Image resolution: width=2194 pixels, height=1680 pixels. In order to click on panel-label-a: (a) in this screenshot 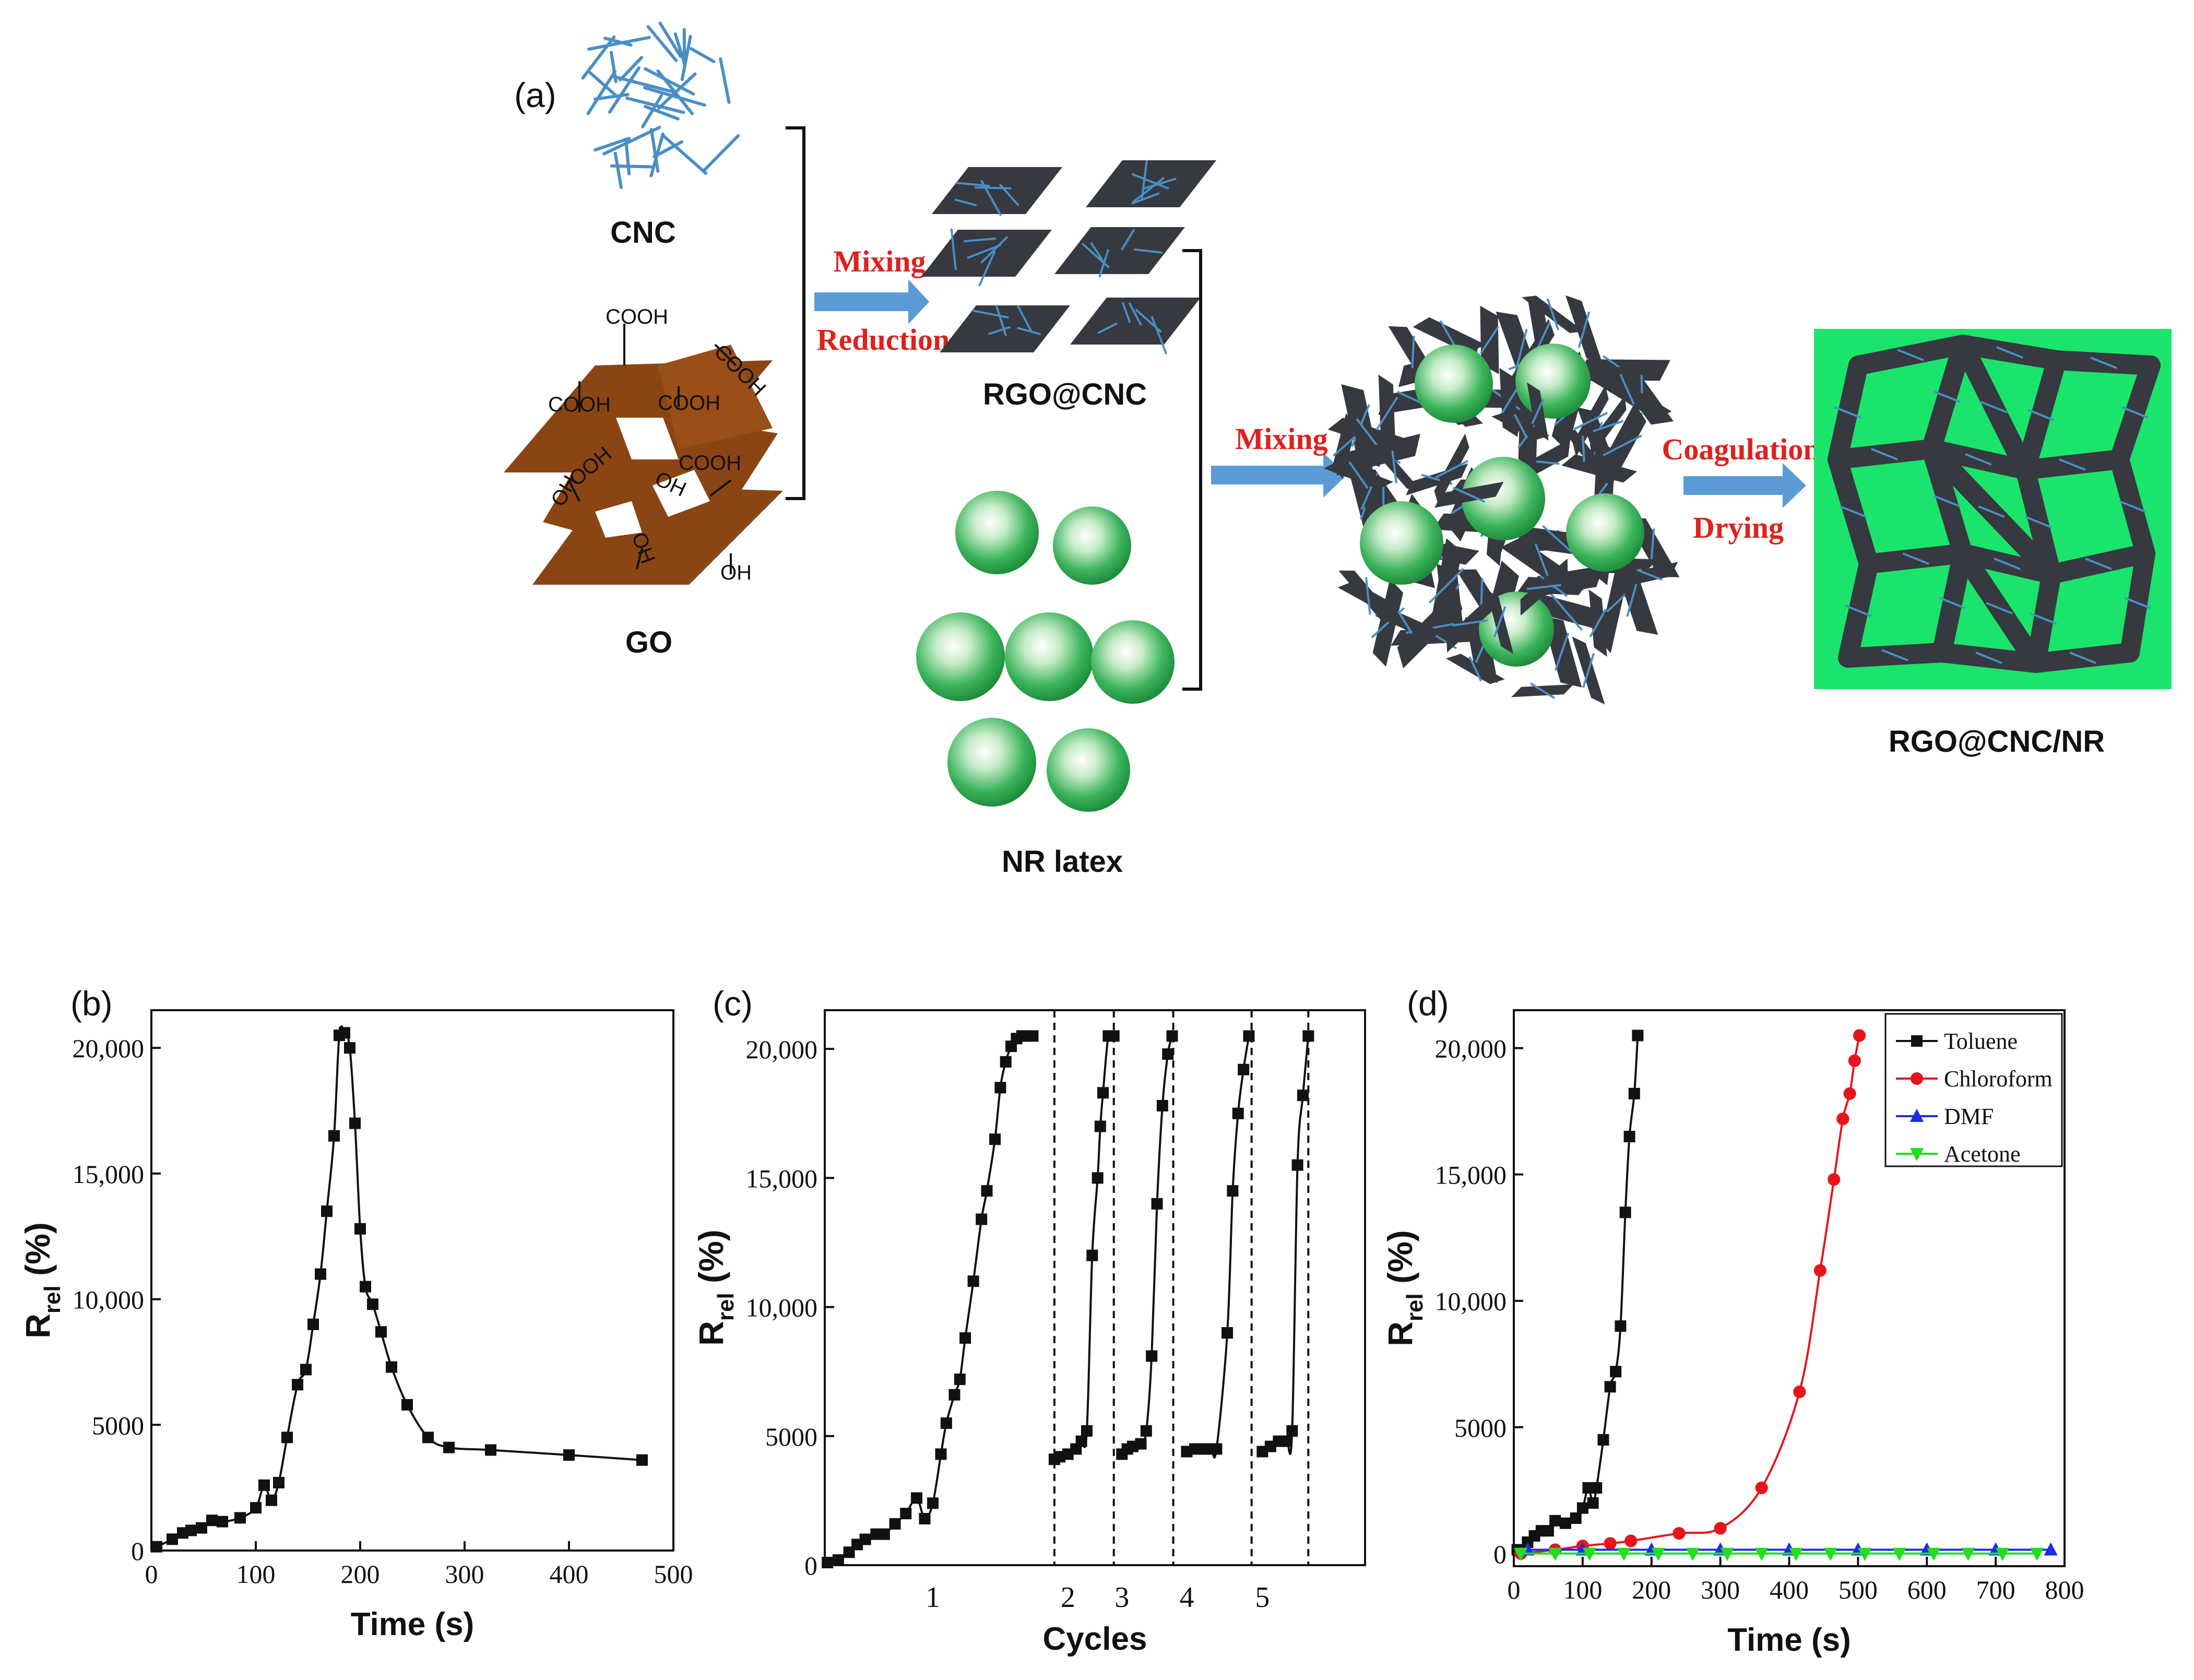, I will do `click(535, 95)`.